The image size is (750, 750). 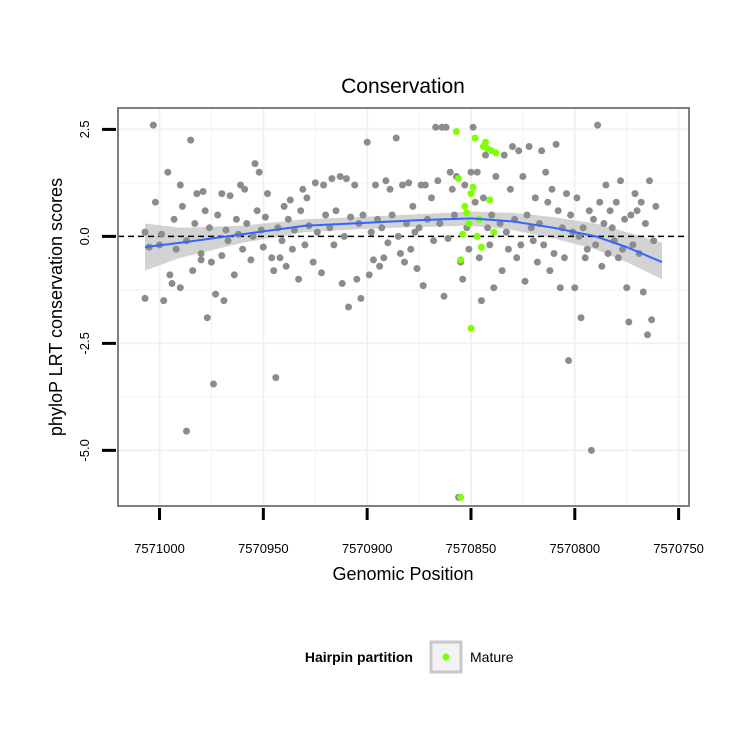 I want to click on x-tick-label: 7570950, so click(x=263, y=548).